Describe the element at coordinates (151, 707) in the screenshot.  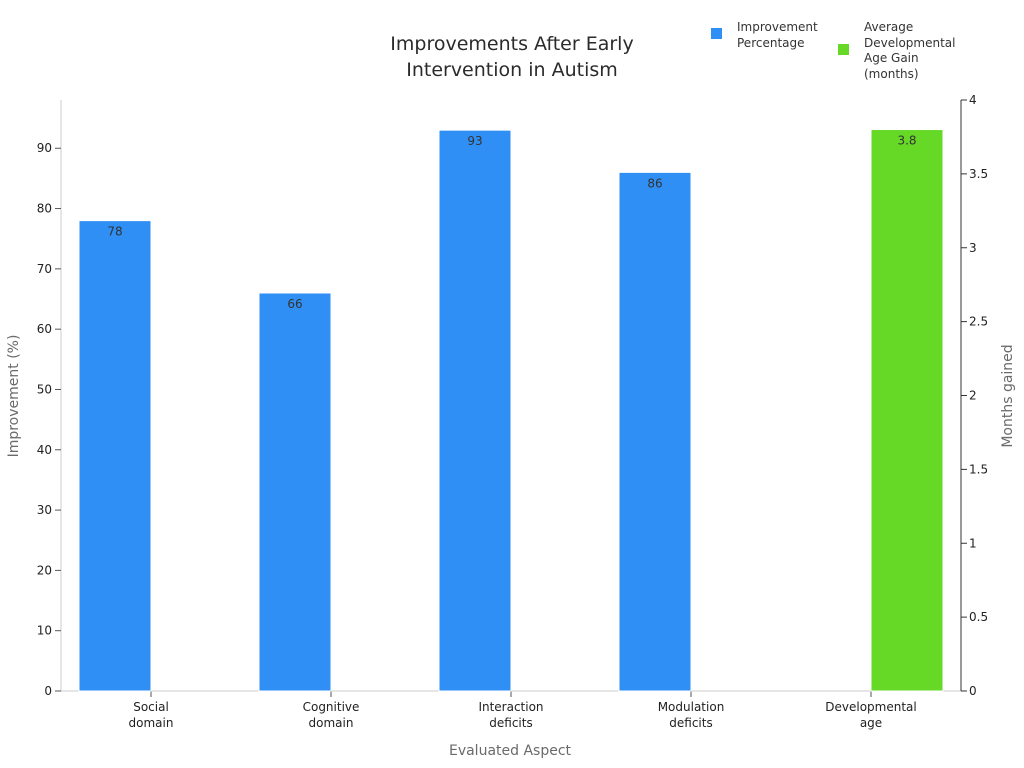
I see `x-tick-label: Social` at that location.